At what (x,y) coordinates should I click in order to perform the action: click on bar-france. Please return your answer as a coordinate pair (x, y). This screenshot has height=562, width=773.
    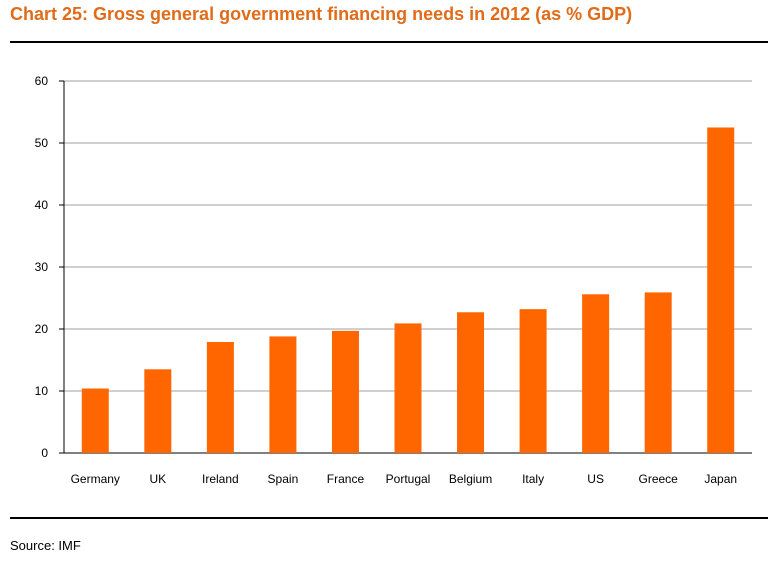
    Looking at the image, I should click on (345, 391).